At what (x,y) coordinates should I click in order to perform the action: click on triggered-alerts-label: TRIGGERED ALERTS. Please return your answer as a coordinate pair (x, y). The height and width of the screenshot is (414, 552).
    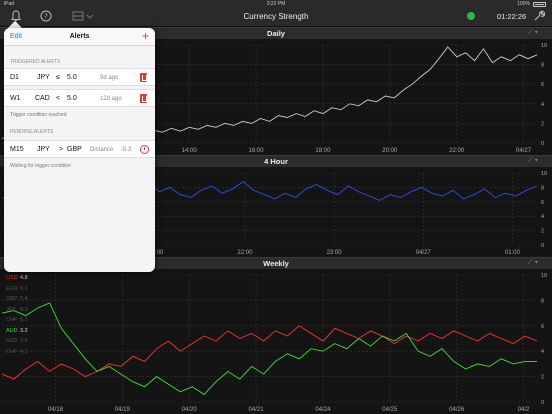
    Looking at the image, I should click on (35, 62).